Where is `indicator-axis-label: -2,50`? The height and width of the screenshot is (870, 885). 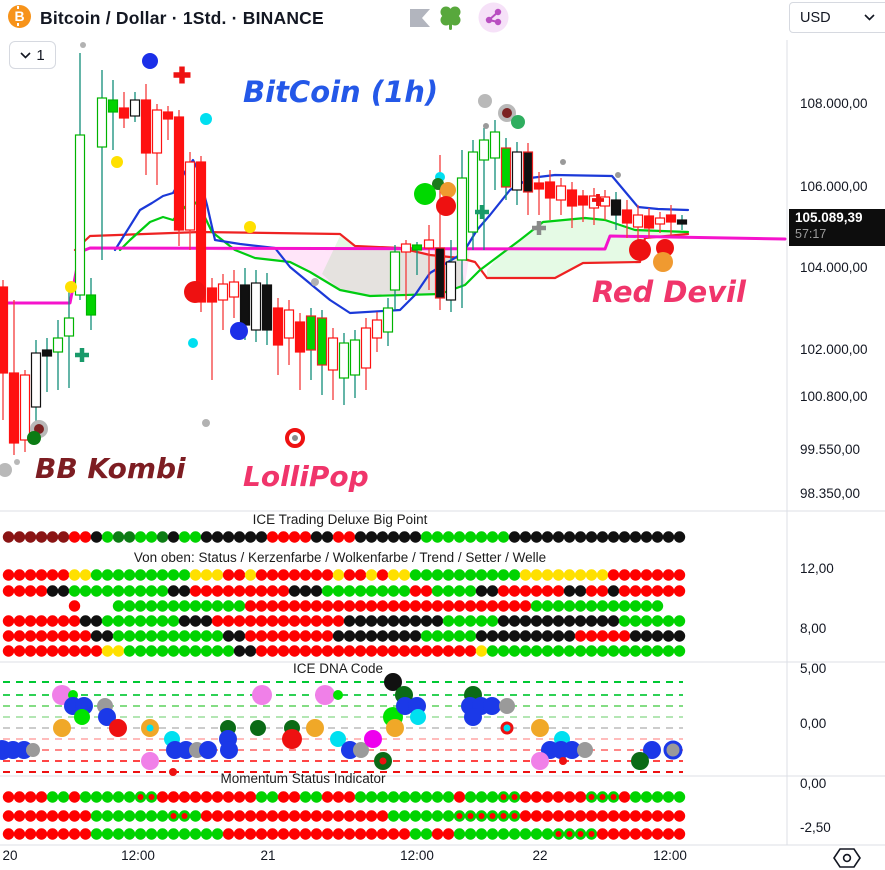 indicator-axis-label: -2,50 is located at coordinates (815, 827).